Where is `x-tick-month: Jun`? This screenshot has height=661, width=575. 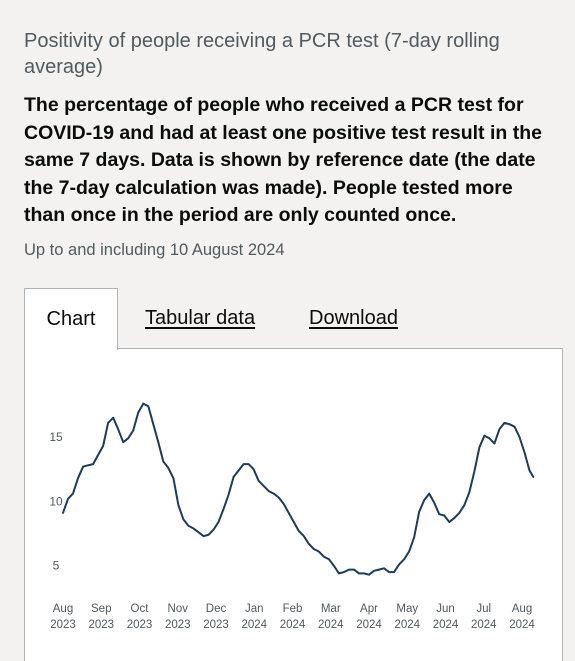 x-tick-month: Jun is located at coordinates (445, 609).